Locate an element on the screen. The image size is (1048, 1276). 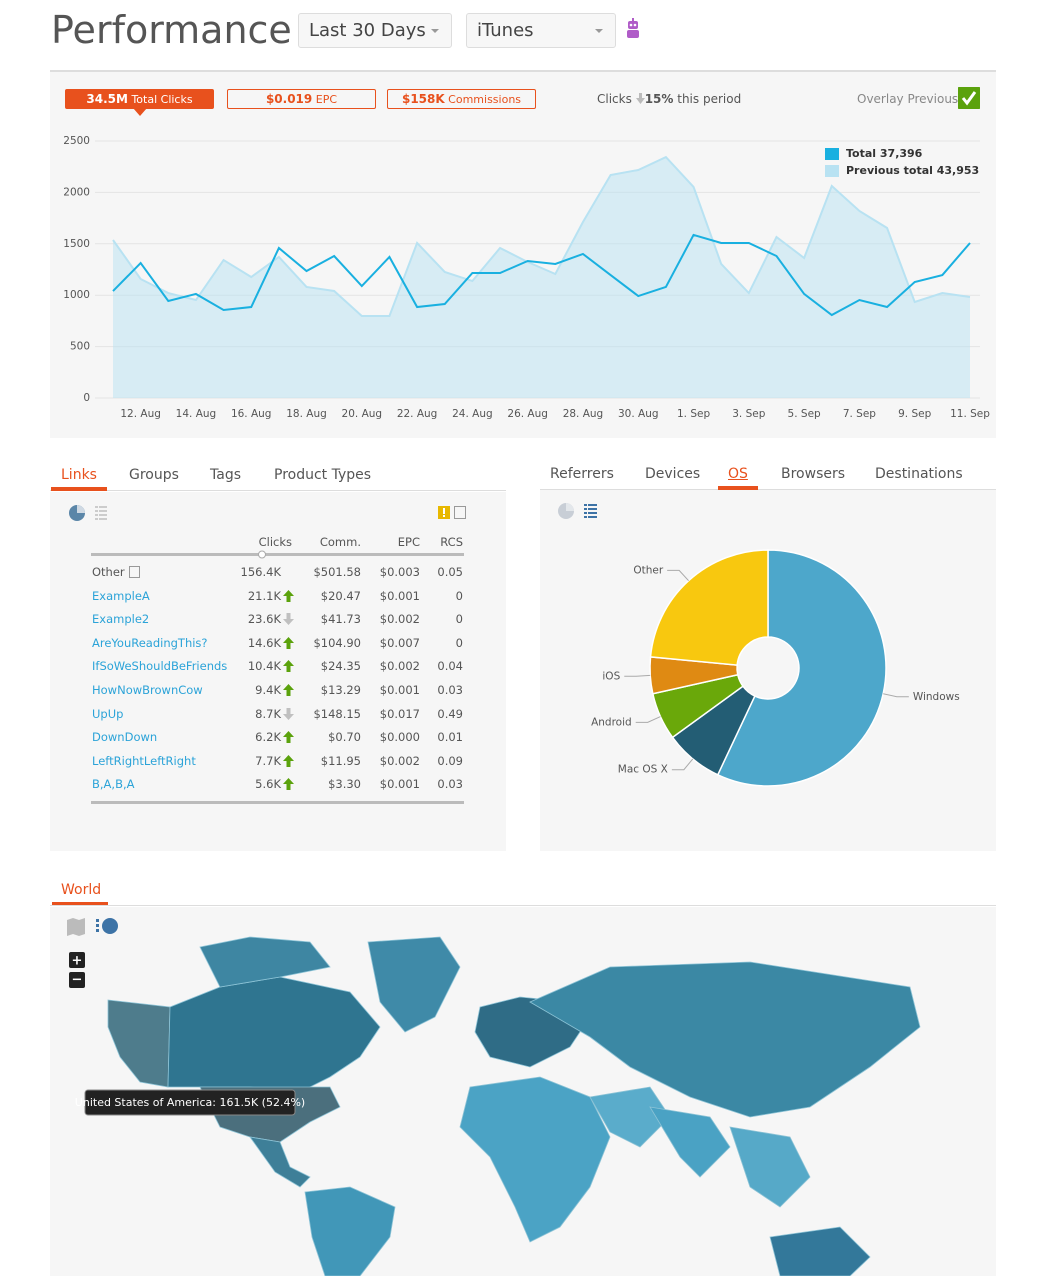
table-cell: 156.4K is located at coordinates (260, 572).